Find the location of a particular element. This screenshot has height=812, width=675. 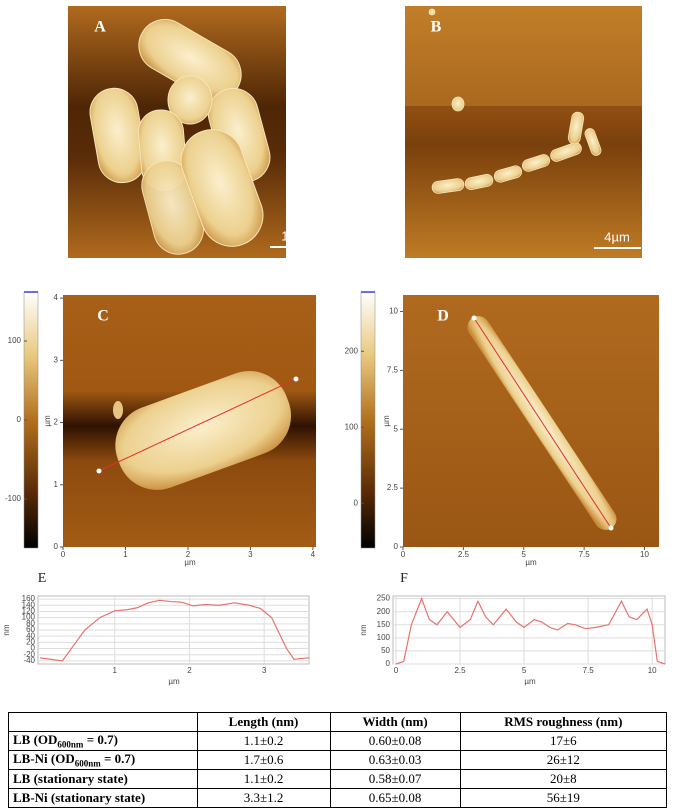

y-tick-label: 2.5 is located at coordinates (393, 487).